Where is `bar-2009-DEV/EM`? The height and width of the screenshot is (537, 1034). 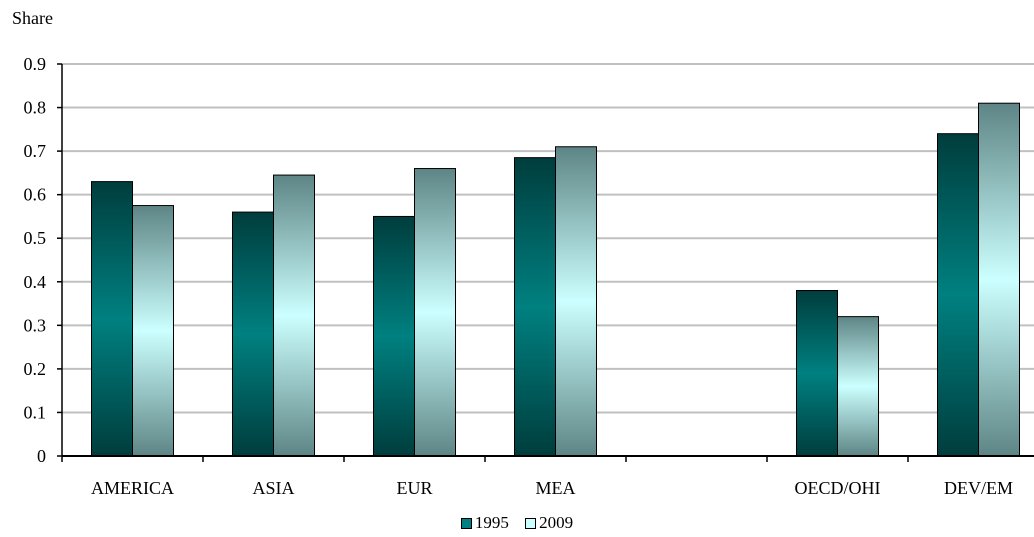
bar-2009-DEV/EM is located at coordinates (999, 279).